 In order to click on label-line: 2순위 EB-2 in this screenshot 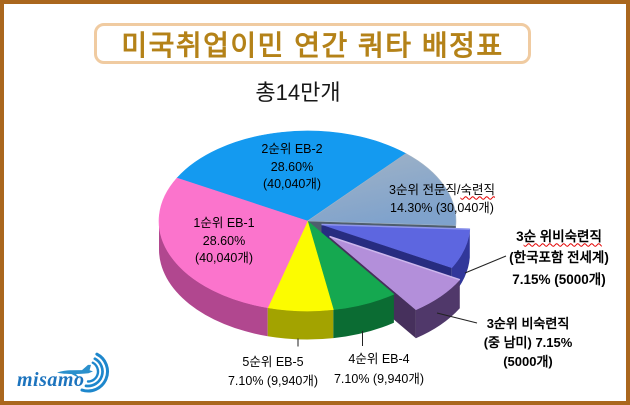, I will do `click(292, 149)`.